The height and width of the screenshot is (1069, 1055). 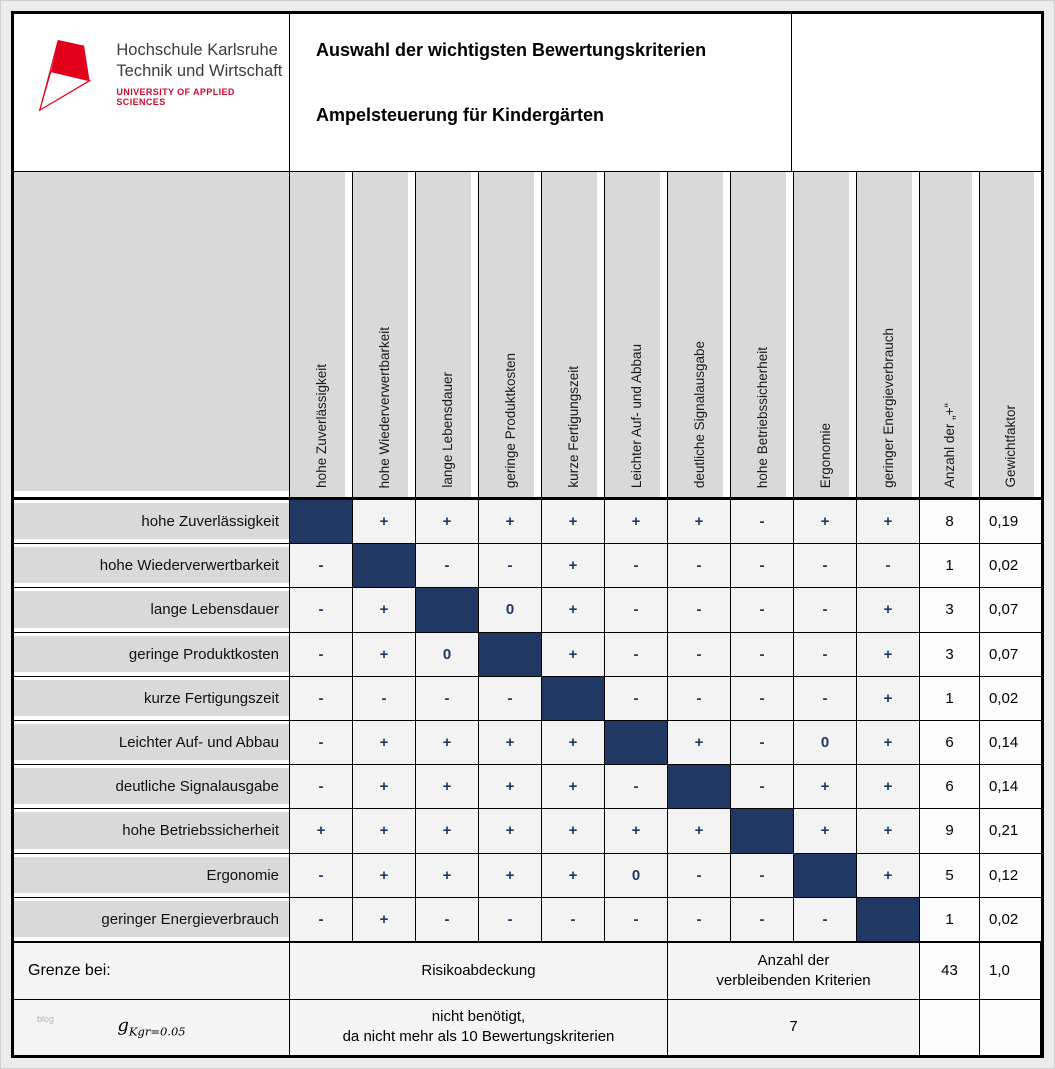 What do you see at coordinates (510, 743) in the screenshot?
I see `matrix-cell-r6c4: +` at bounding box center [510, 743].